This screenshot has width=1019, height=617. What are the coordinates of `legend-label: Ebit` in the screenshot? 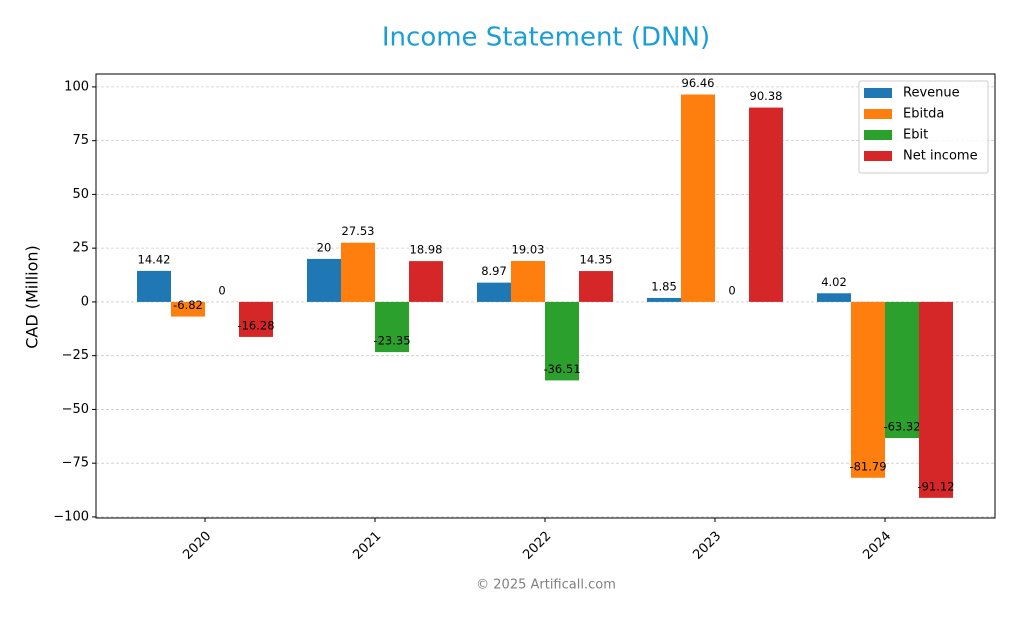 It's located at (915, 135).